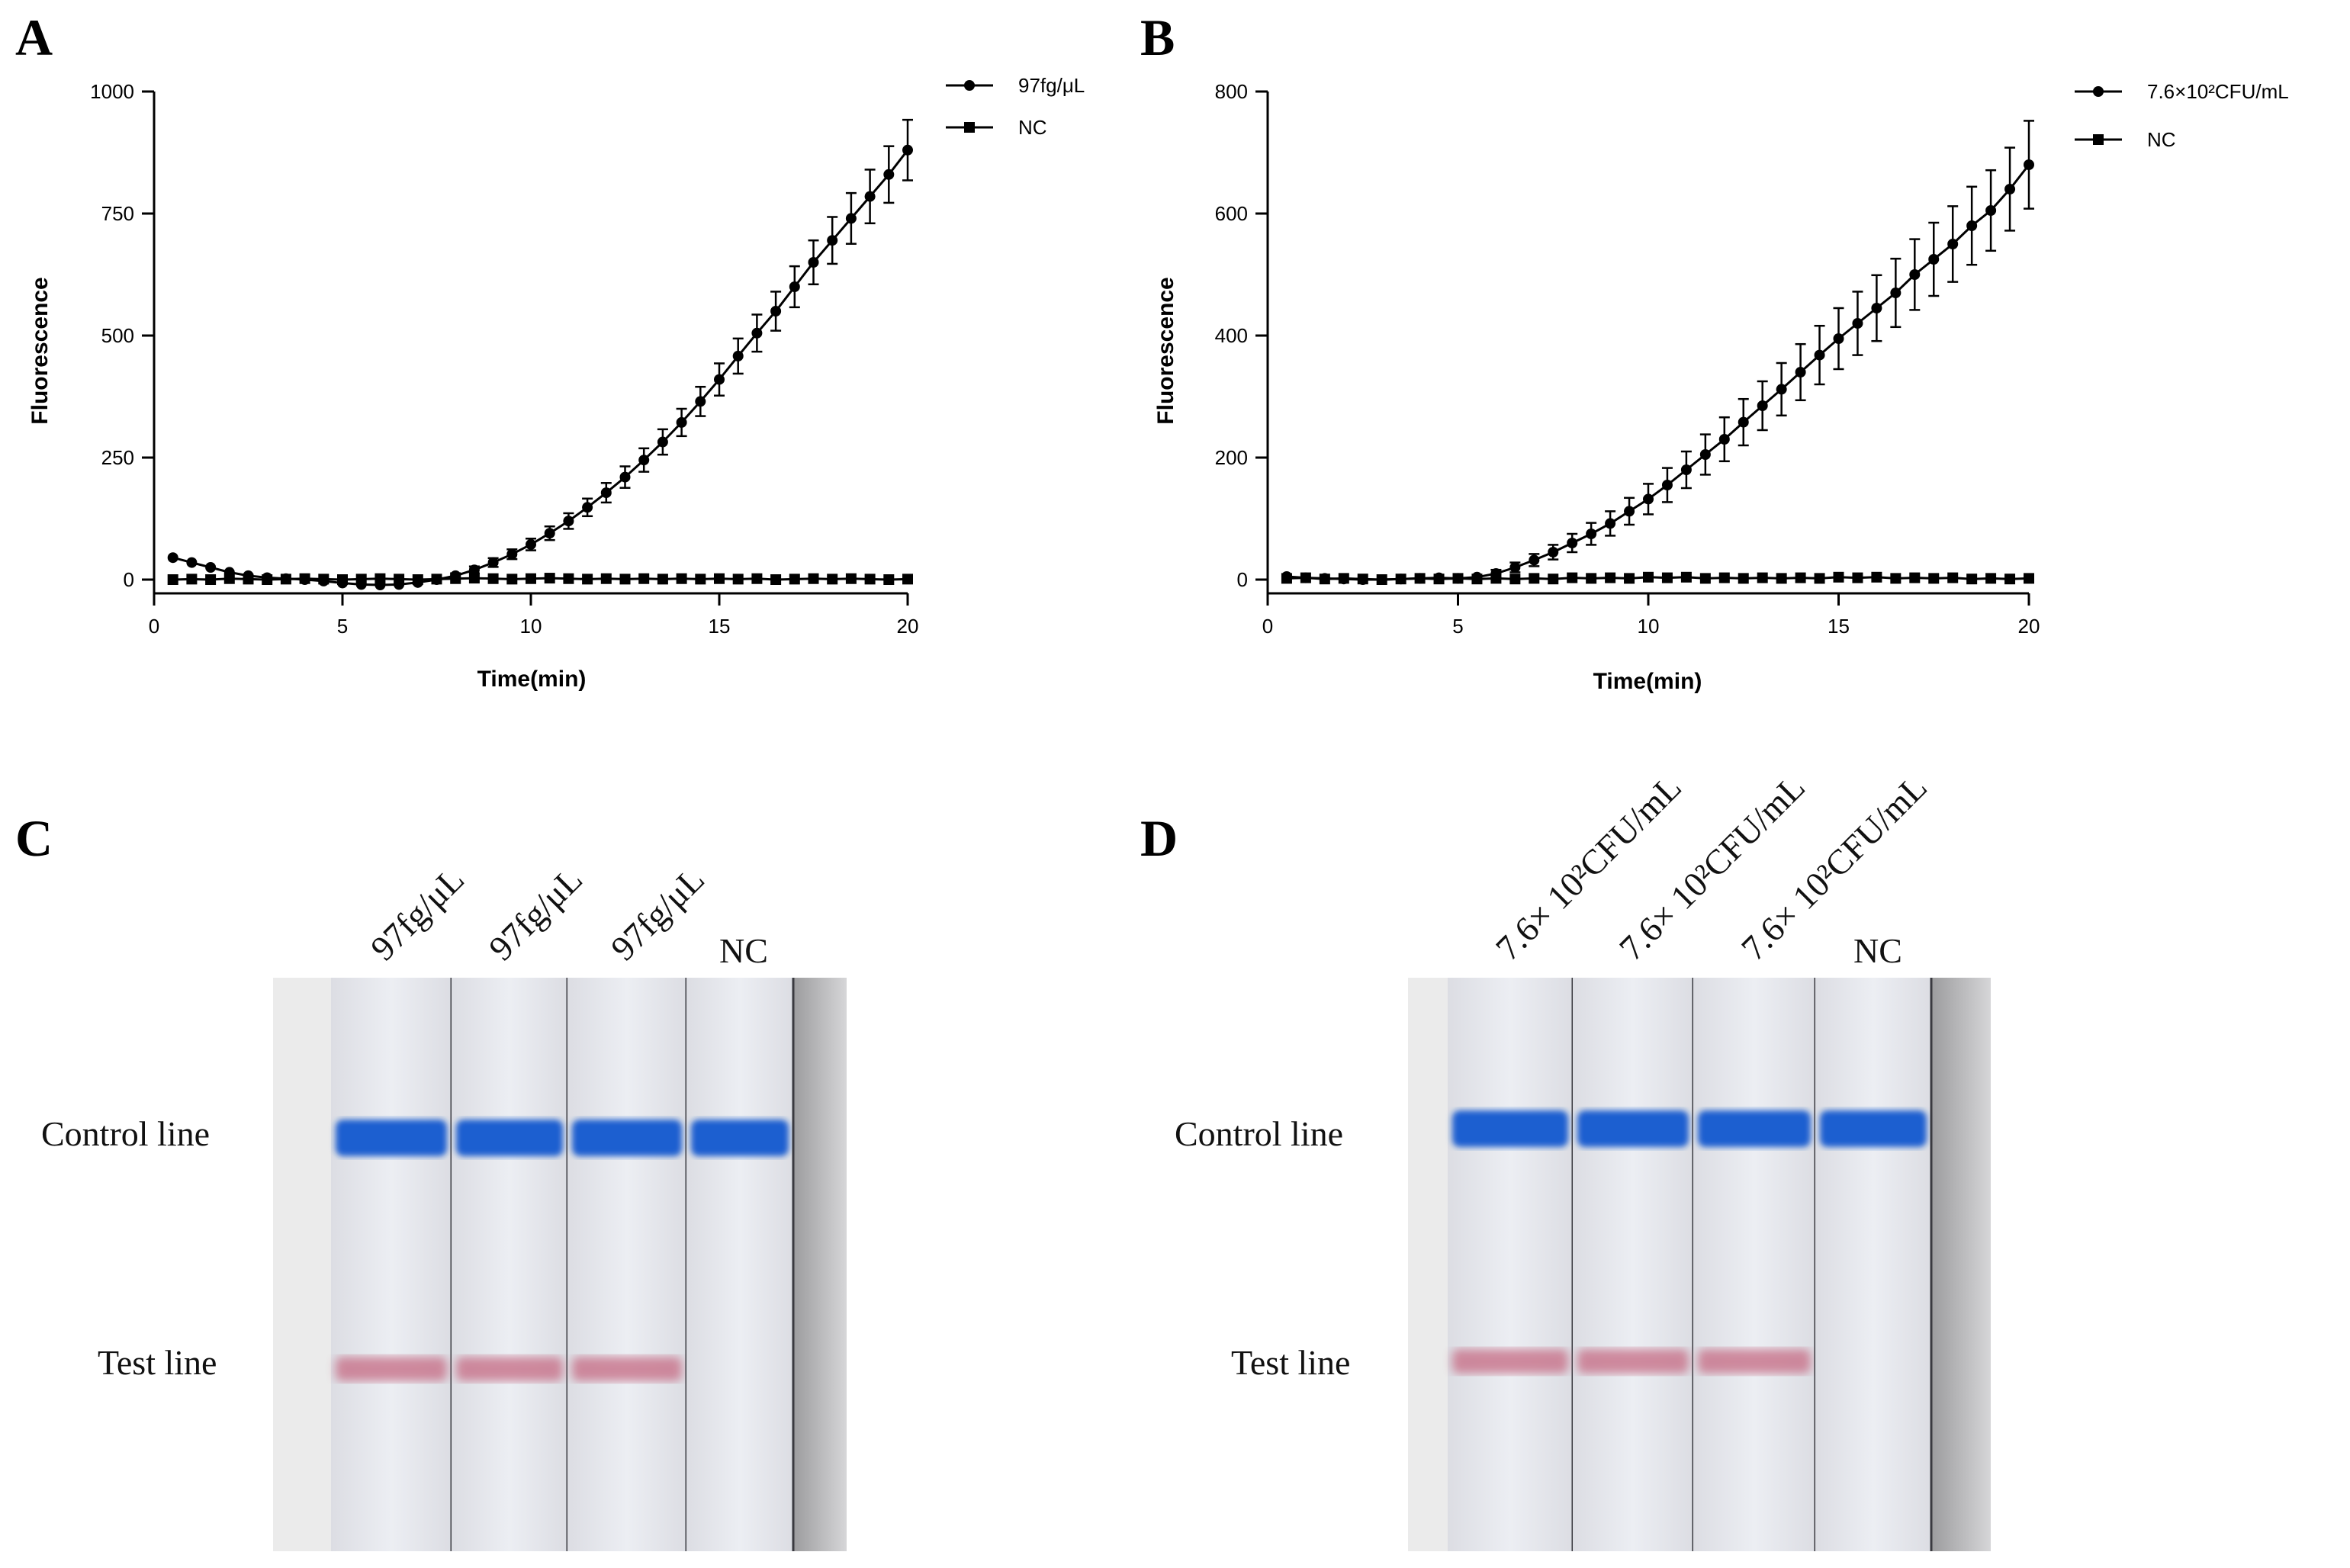 This screenshot has width=2350, height=1568. I want to click on chart-b-xtick-label: 10, so click(1649, 626).